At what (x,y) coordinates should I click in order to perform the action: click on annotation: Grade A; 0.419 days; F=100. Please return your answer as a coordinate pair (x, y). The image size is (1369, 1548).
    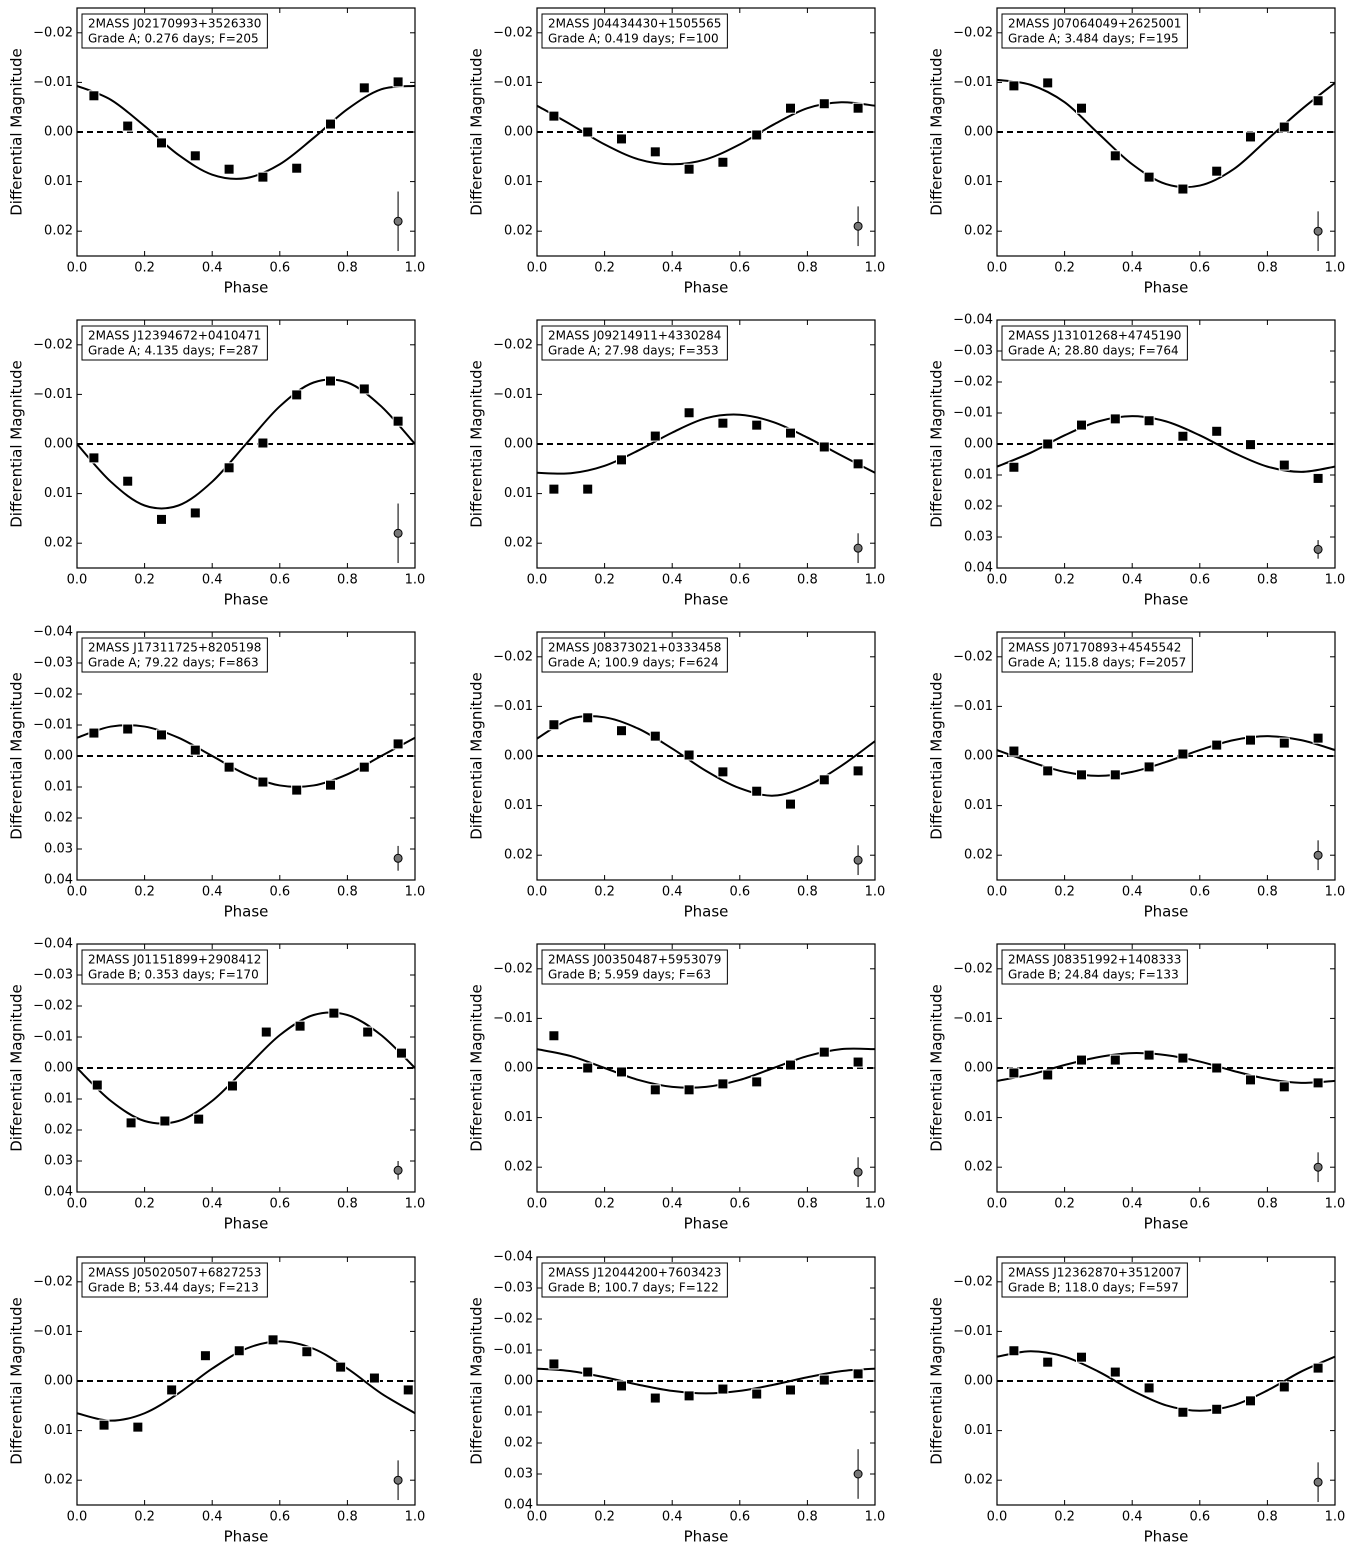
    Looking at the image, I should click on (633, 39).